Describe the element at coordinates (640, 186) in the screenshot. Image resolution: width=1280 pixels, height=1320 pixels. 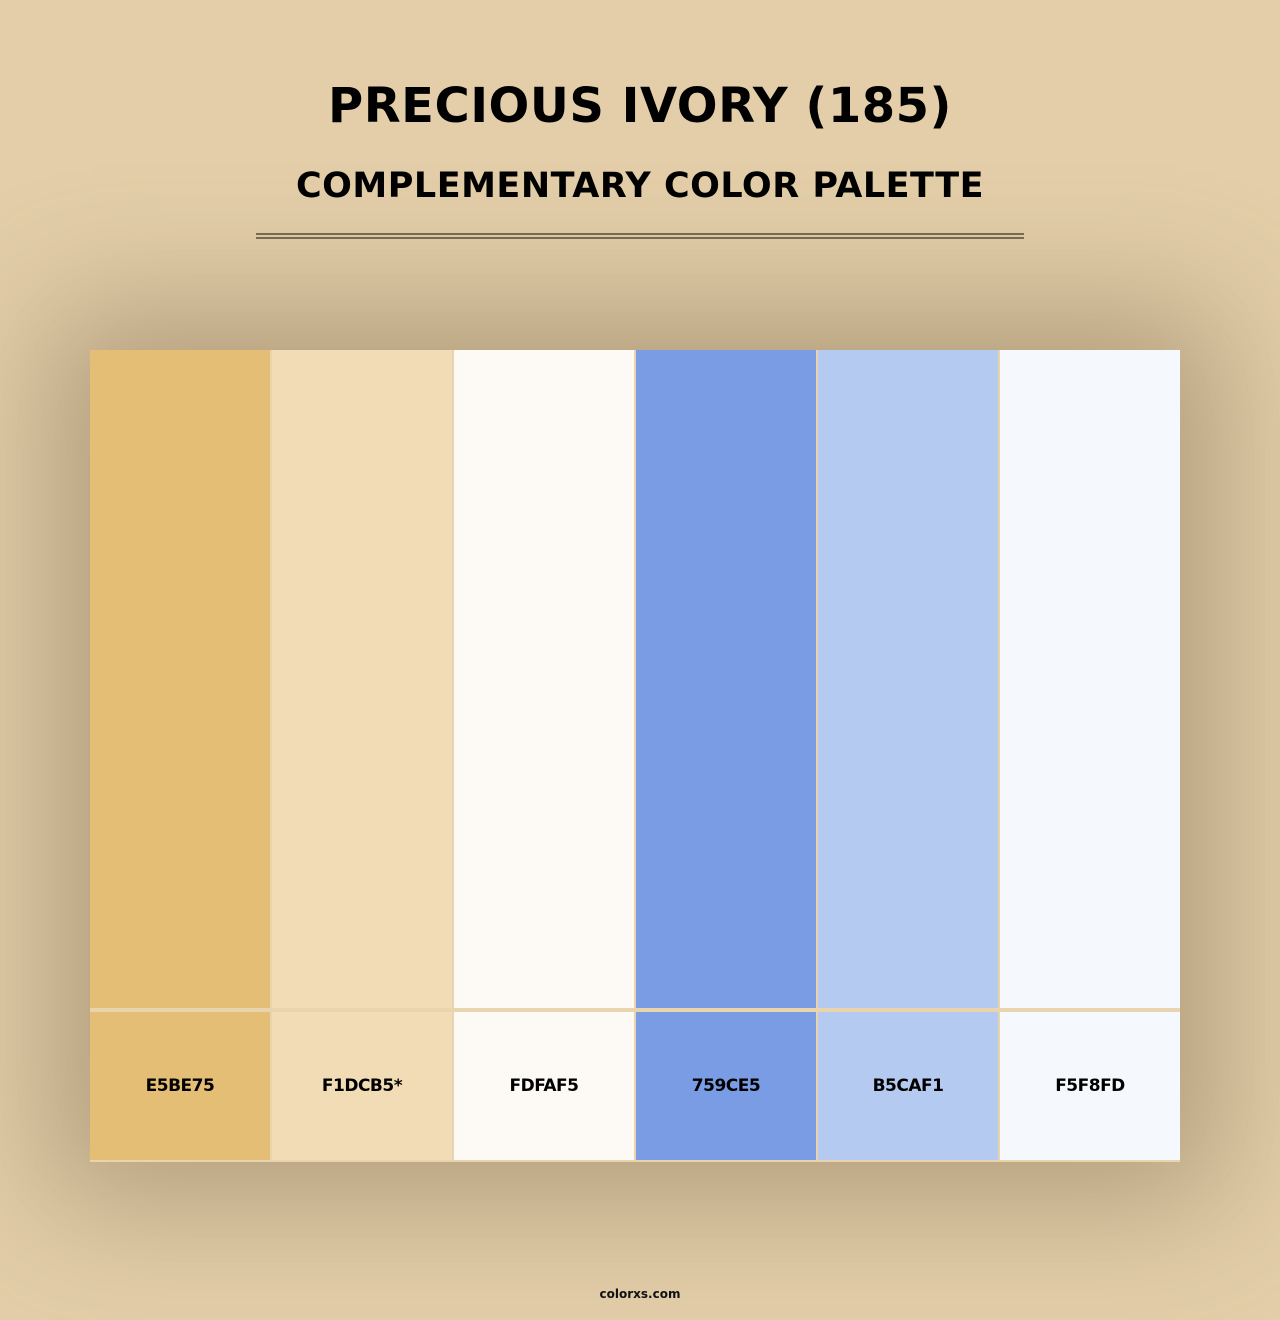
I see `page-subtitle: COMPLEMENTARY COLOR PALETTE` at that location.